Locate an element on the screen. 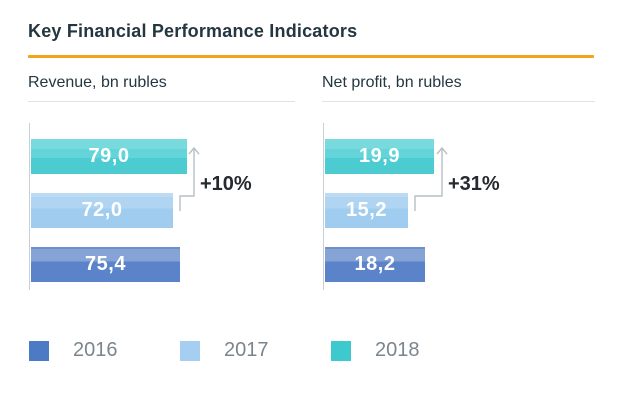 This screenshot has width=620, height=400. legend: 2016 2017 2018 is located at coordinates (255, 350).